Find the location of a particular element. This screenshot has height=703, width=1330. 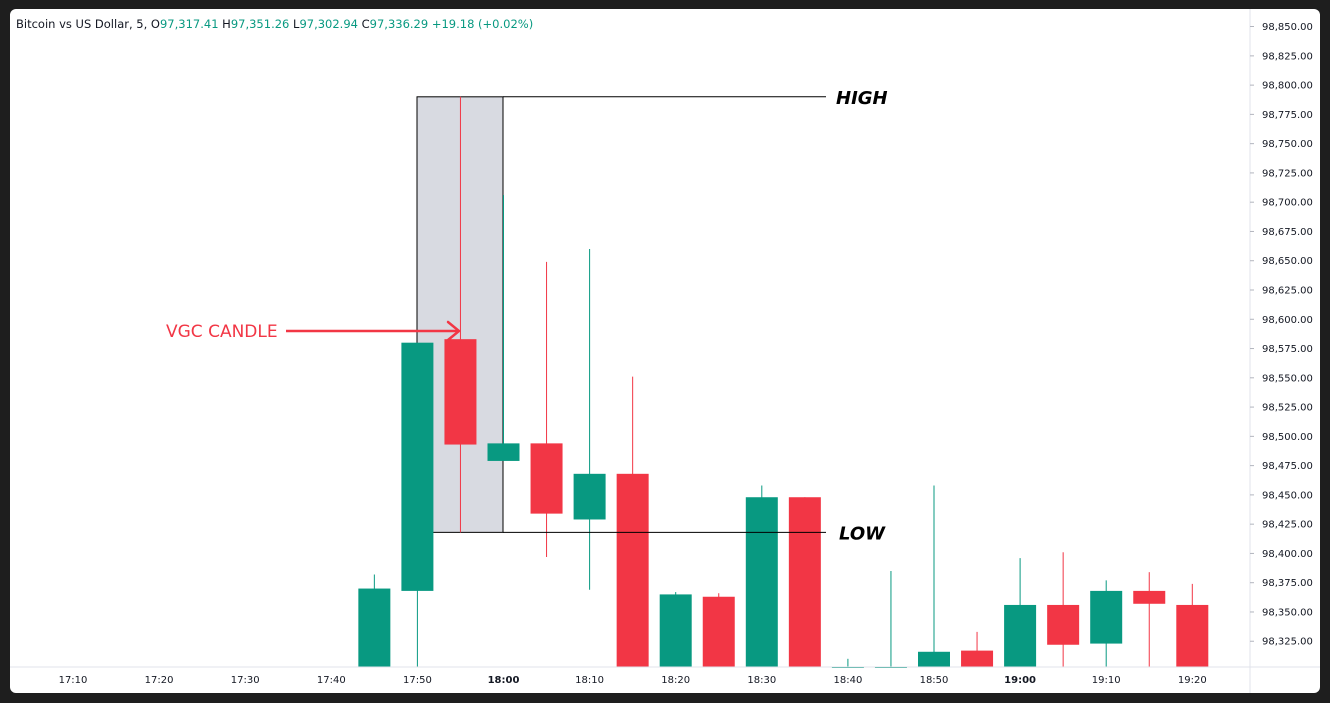

x-tick-label: 18:30 is located at coordinates (761, 680).